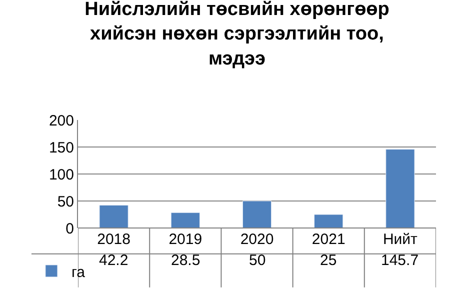 The height and width of the screenshot is (300, 474). I want to click on data-label: 50, so click(257, 260).